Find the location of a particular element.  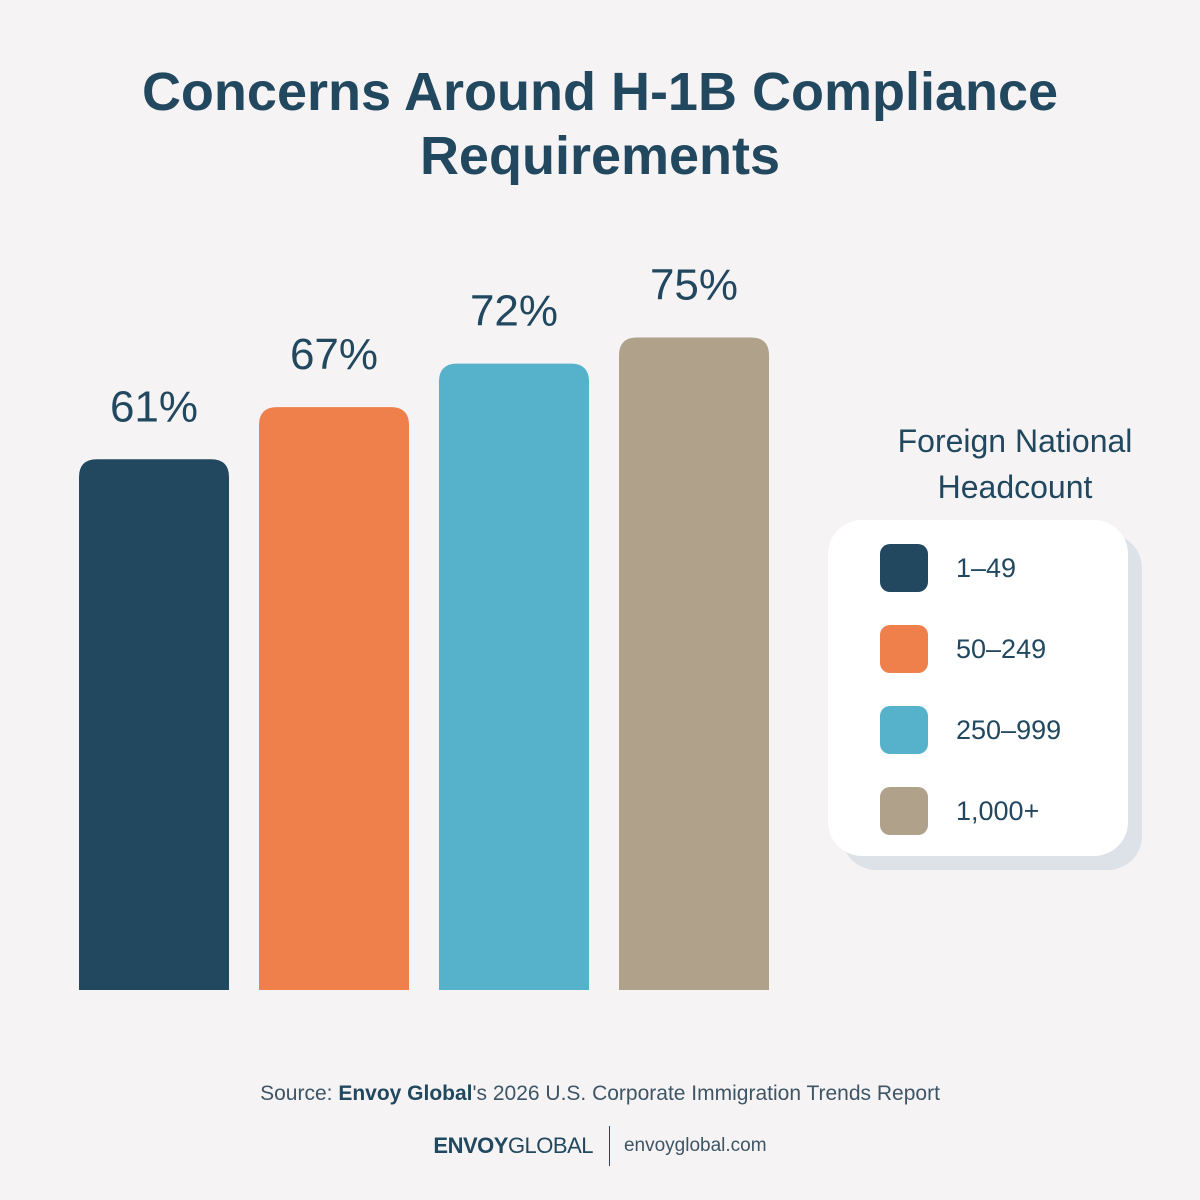

legend-label-2: 50–249 is located at coordinates (1001, 648).